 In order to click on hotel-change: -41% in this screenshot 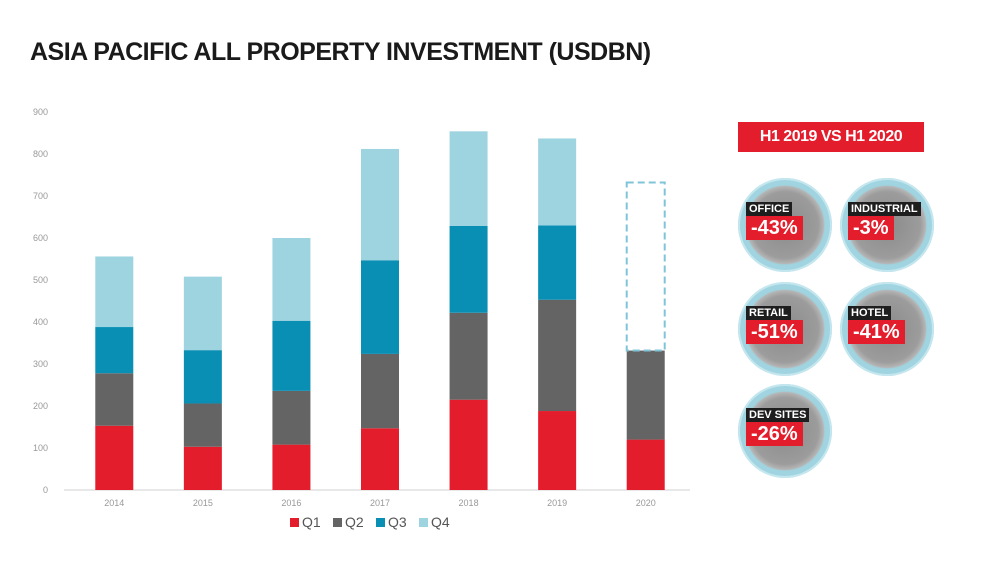, I will do `click(876, 332)`.